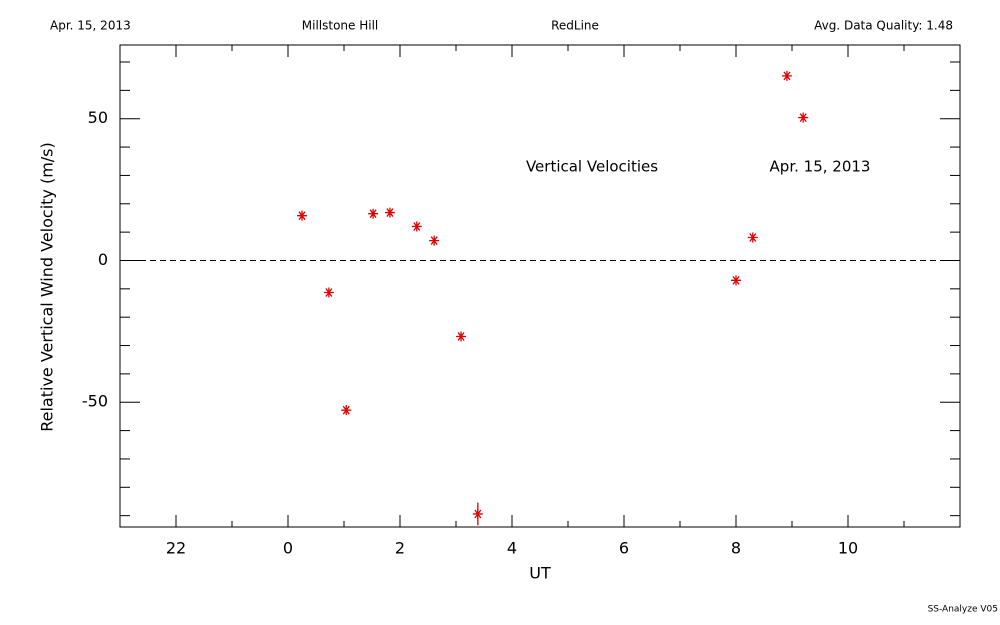 This screenshot has width=1000, height=625. Describe the element at coordinates (820, 167) in the screenshot. I see `annotation: Apr. 15, 2013` at that location.